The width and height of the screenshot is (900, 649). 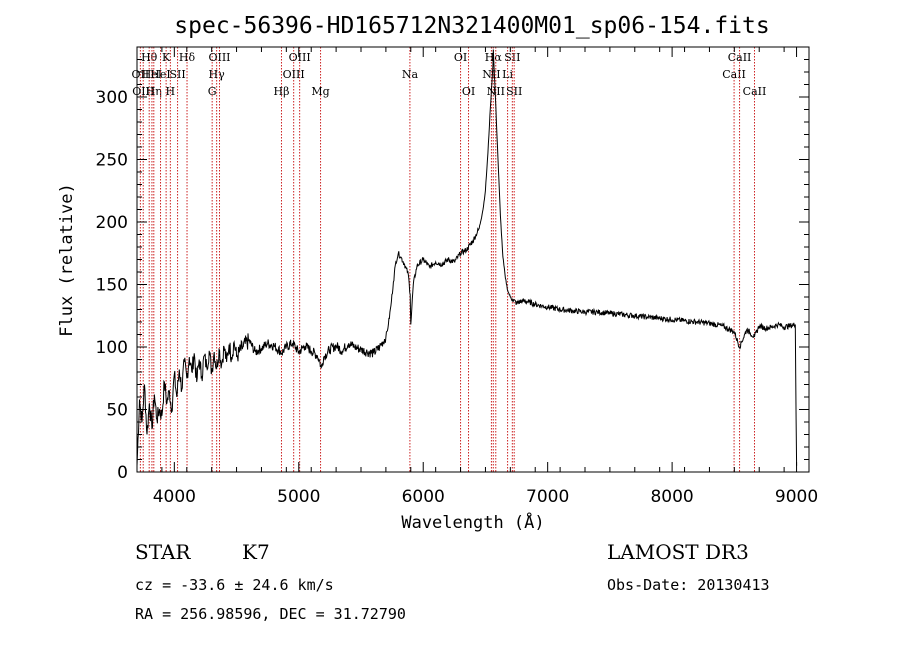 I want to click on line-marker-label: NII, so click(x=491, y=74).